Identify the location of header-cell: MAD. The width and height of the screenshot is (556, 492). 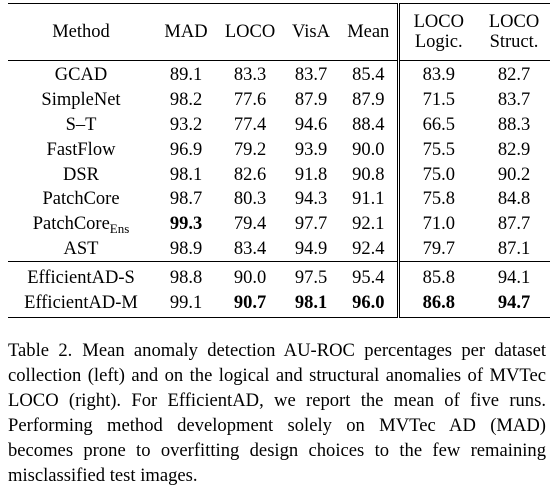
(186, 32).